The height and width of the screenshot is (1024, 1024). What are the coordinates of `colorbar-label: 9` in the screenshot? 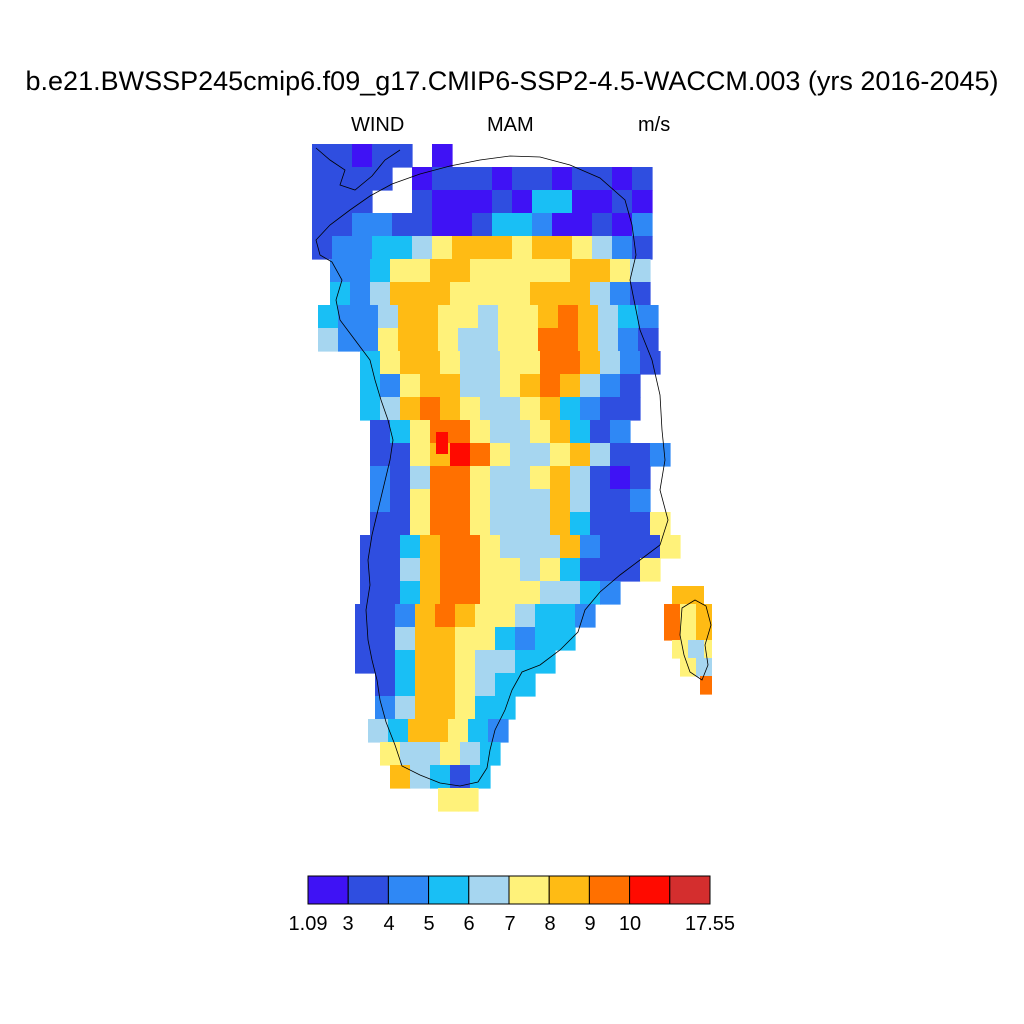 It's located at (589, 924).